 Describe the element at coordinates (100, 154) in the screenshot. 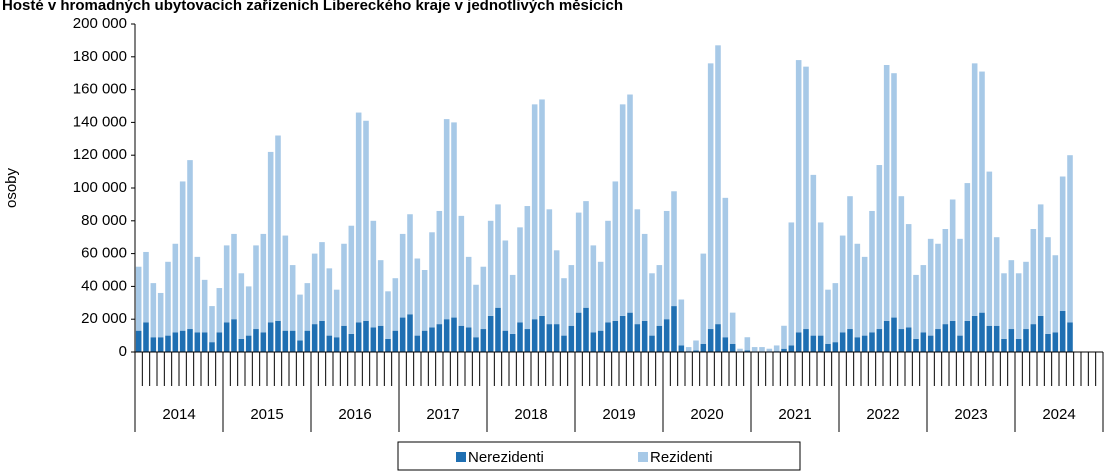

I see `y-tick-label: 120 000` at that location.